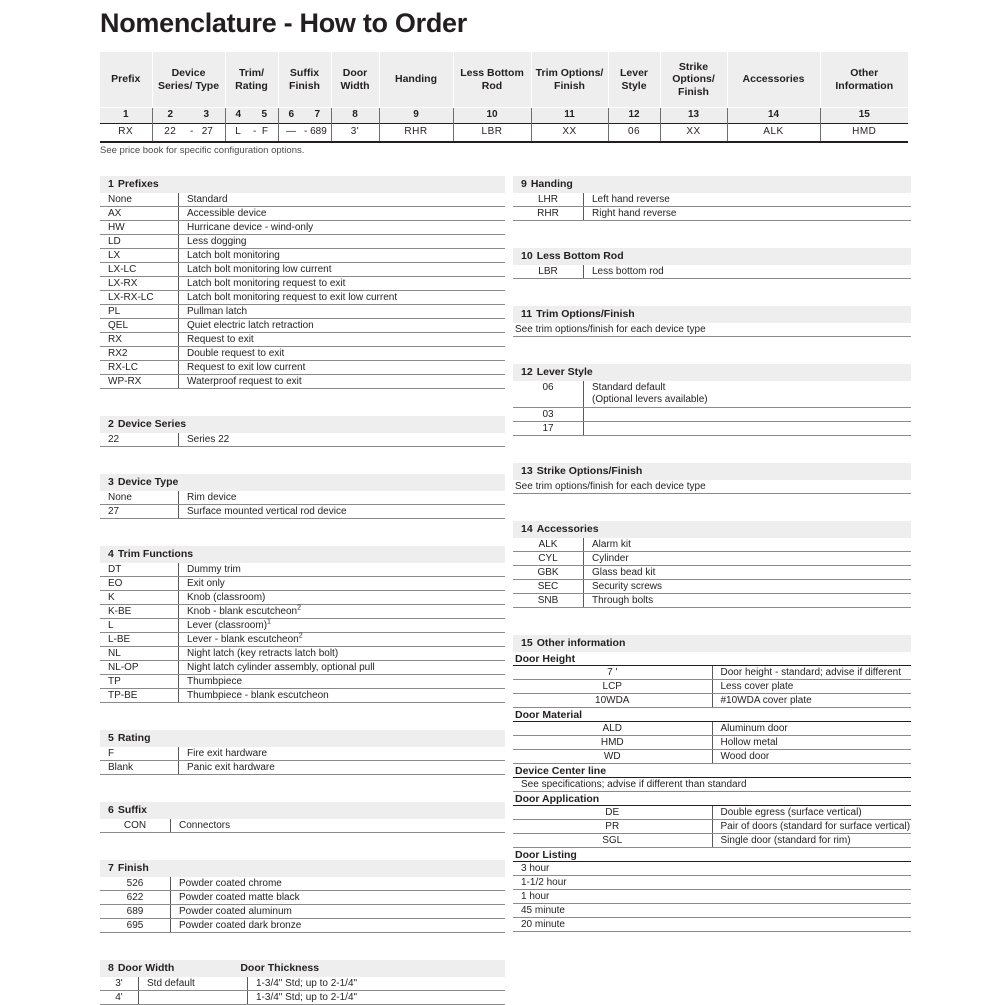 The height and width of the screenshot is (1005, 1000). What do you see at coordinates (302, 897) in the screenshot?
I see `table-row: 622 Powder coated matte black` at bounding box center [302, 897].